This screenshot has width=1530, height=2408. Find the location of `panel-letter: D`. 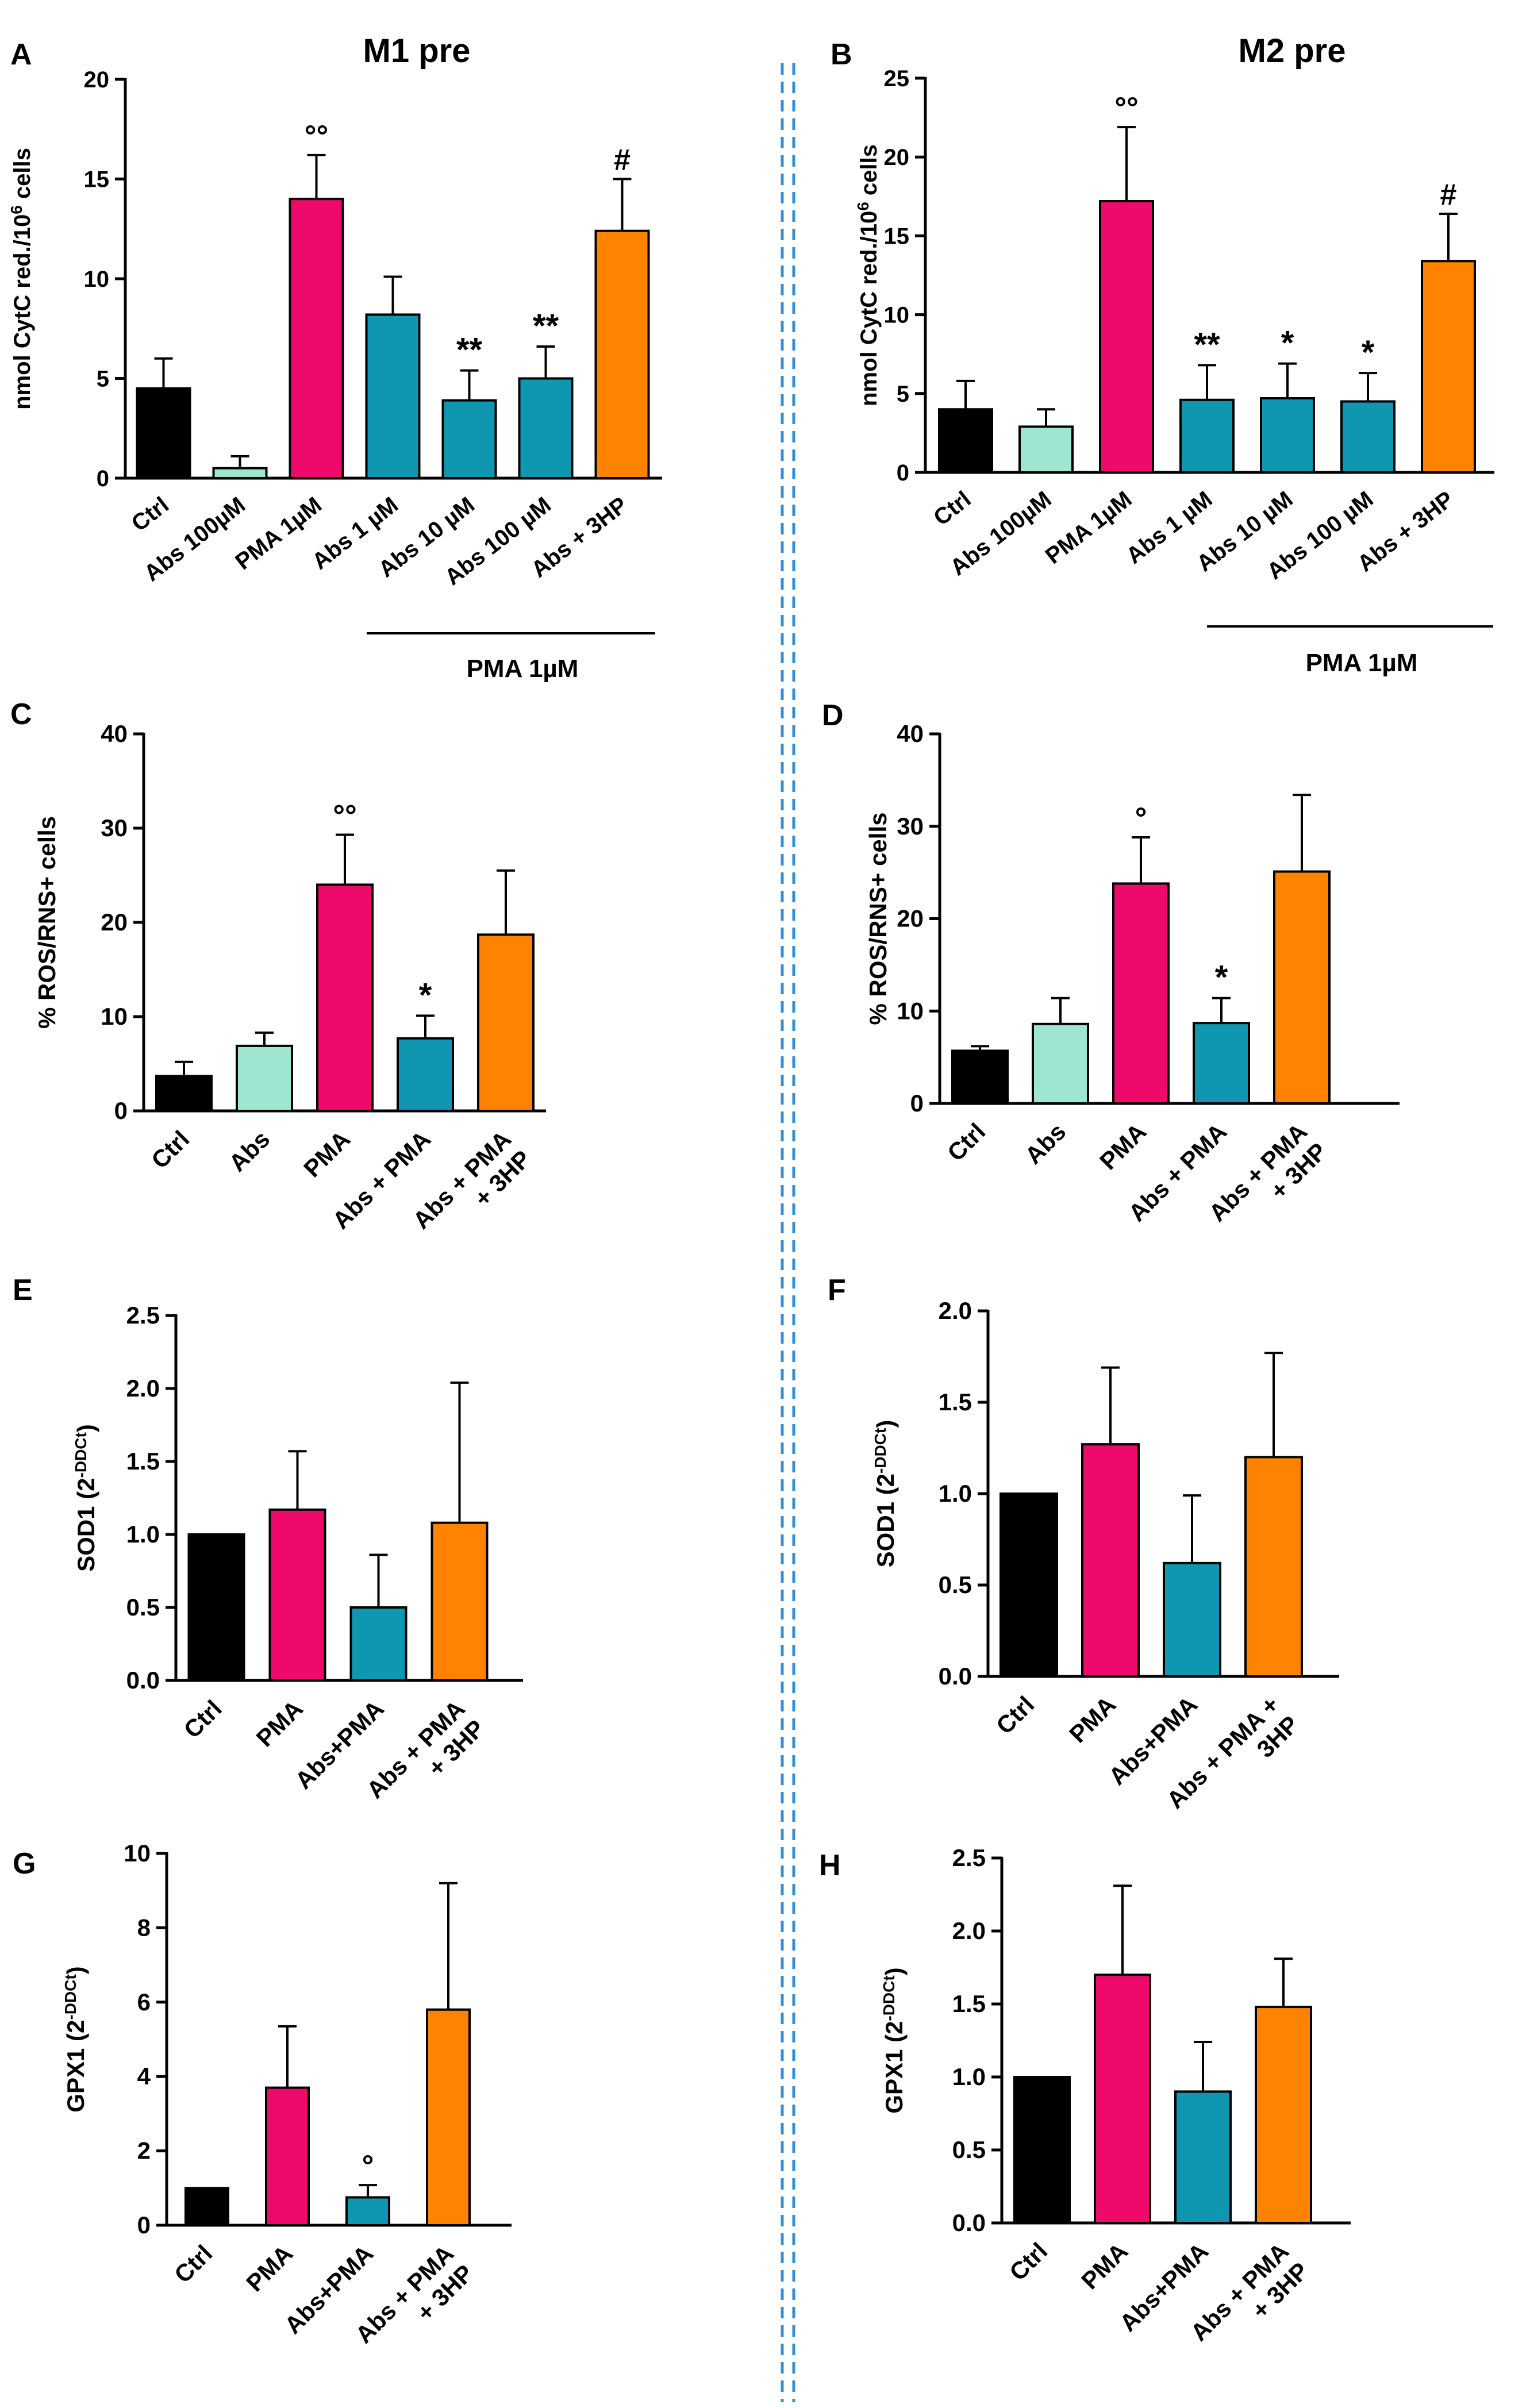

panel-letter: D is located at coordinates (833, 715).